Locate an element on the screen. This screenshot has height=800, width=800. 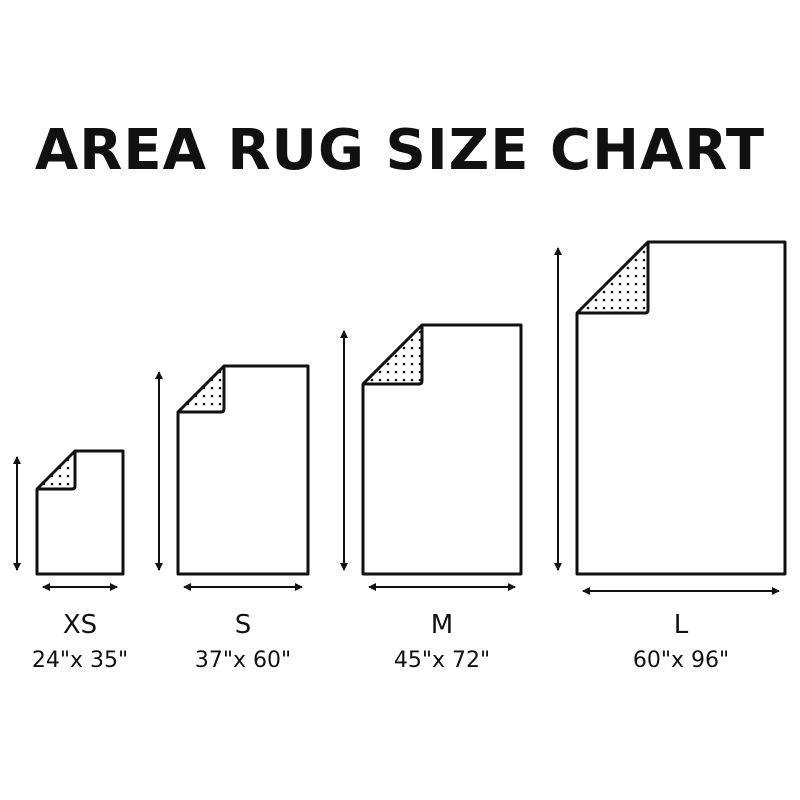
dimensions-label: 24"x 35" is located at coordinates (80, 660).